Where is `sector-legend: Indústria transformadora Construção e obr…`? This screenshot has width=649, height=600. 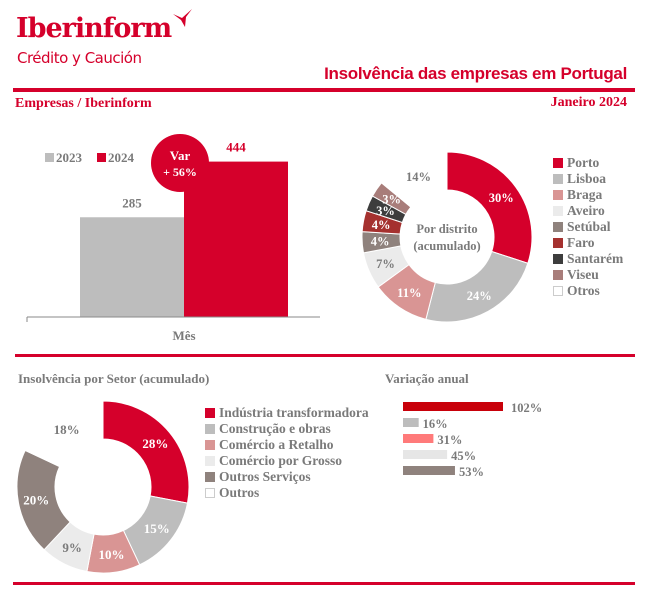 sector-legend: Indústria transformadora Construção e obr… is located at coordinates (287, 453).